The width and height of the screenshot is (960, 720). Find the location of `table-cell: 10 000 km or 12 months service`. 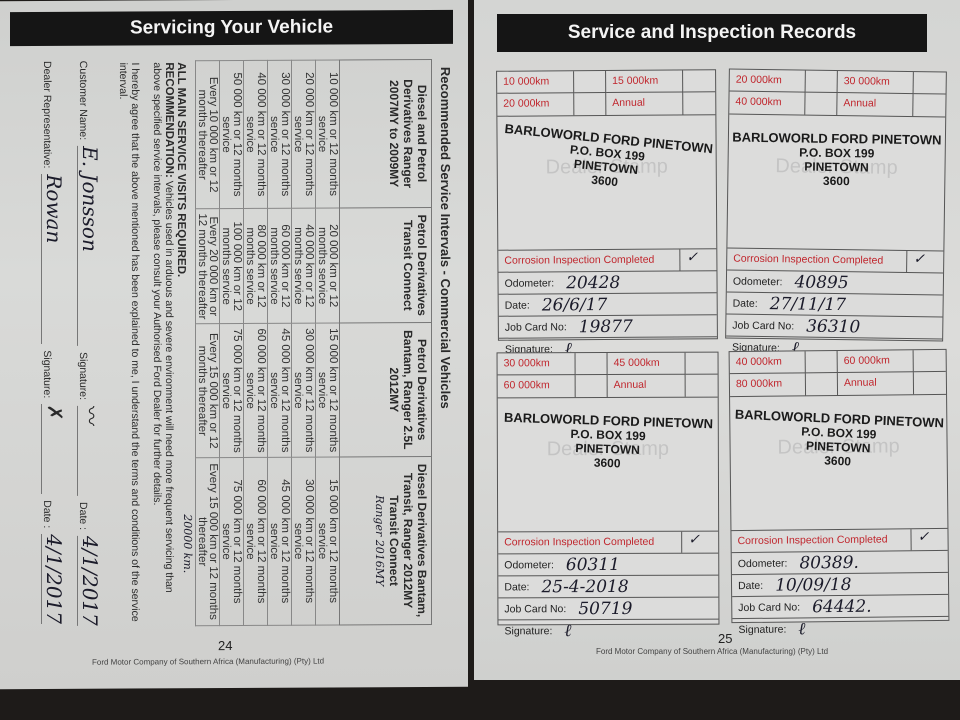

table-cell: 10 000 km or 12 months service is located at coordinates (327, 134).